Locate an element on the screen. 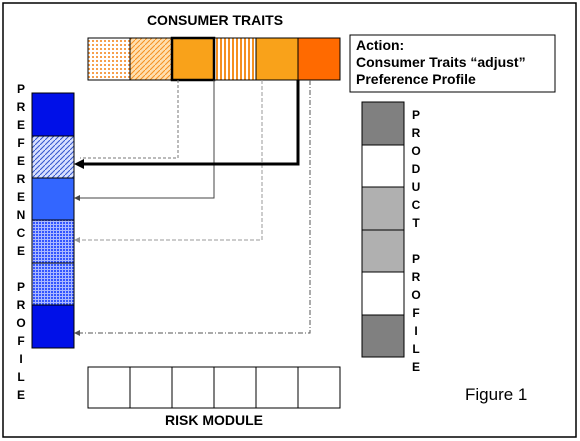  main-arrow is located at coordinates (191, 123).